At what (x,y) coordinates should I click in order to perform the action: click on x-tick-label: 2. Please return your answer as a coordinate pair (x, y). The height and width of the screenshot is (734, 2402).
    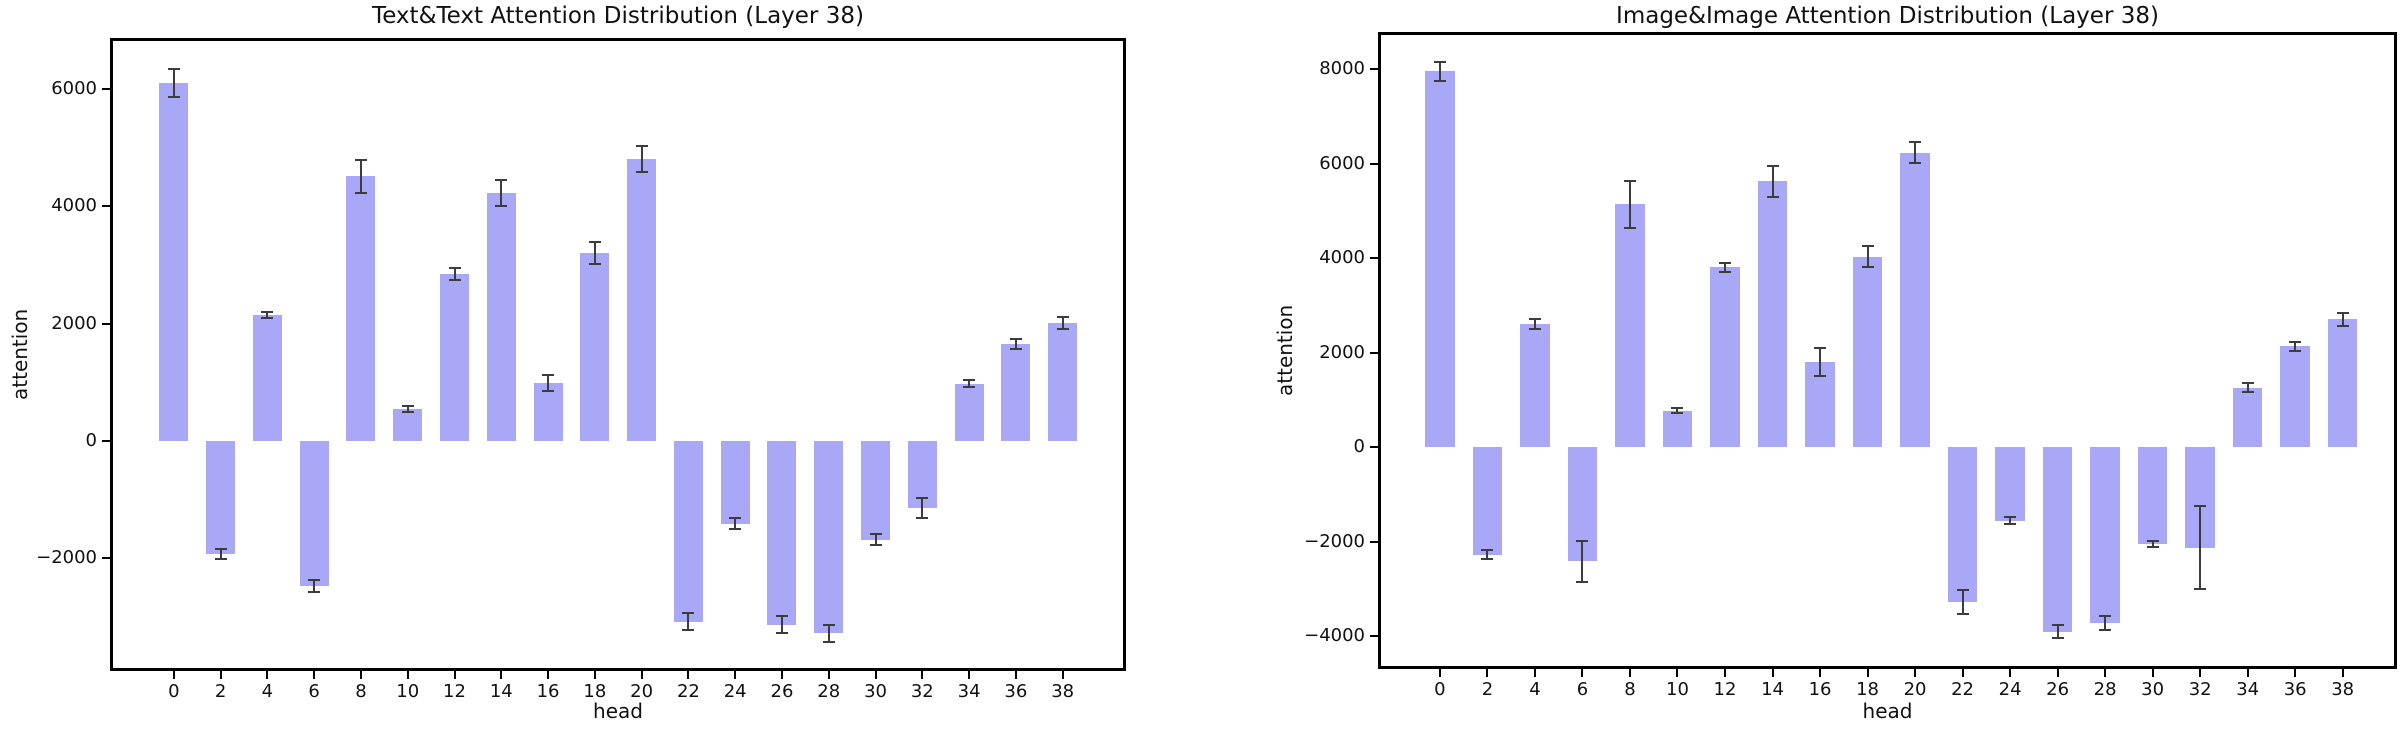
    Looking at the image, I should click on (220, 691).